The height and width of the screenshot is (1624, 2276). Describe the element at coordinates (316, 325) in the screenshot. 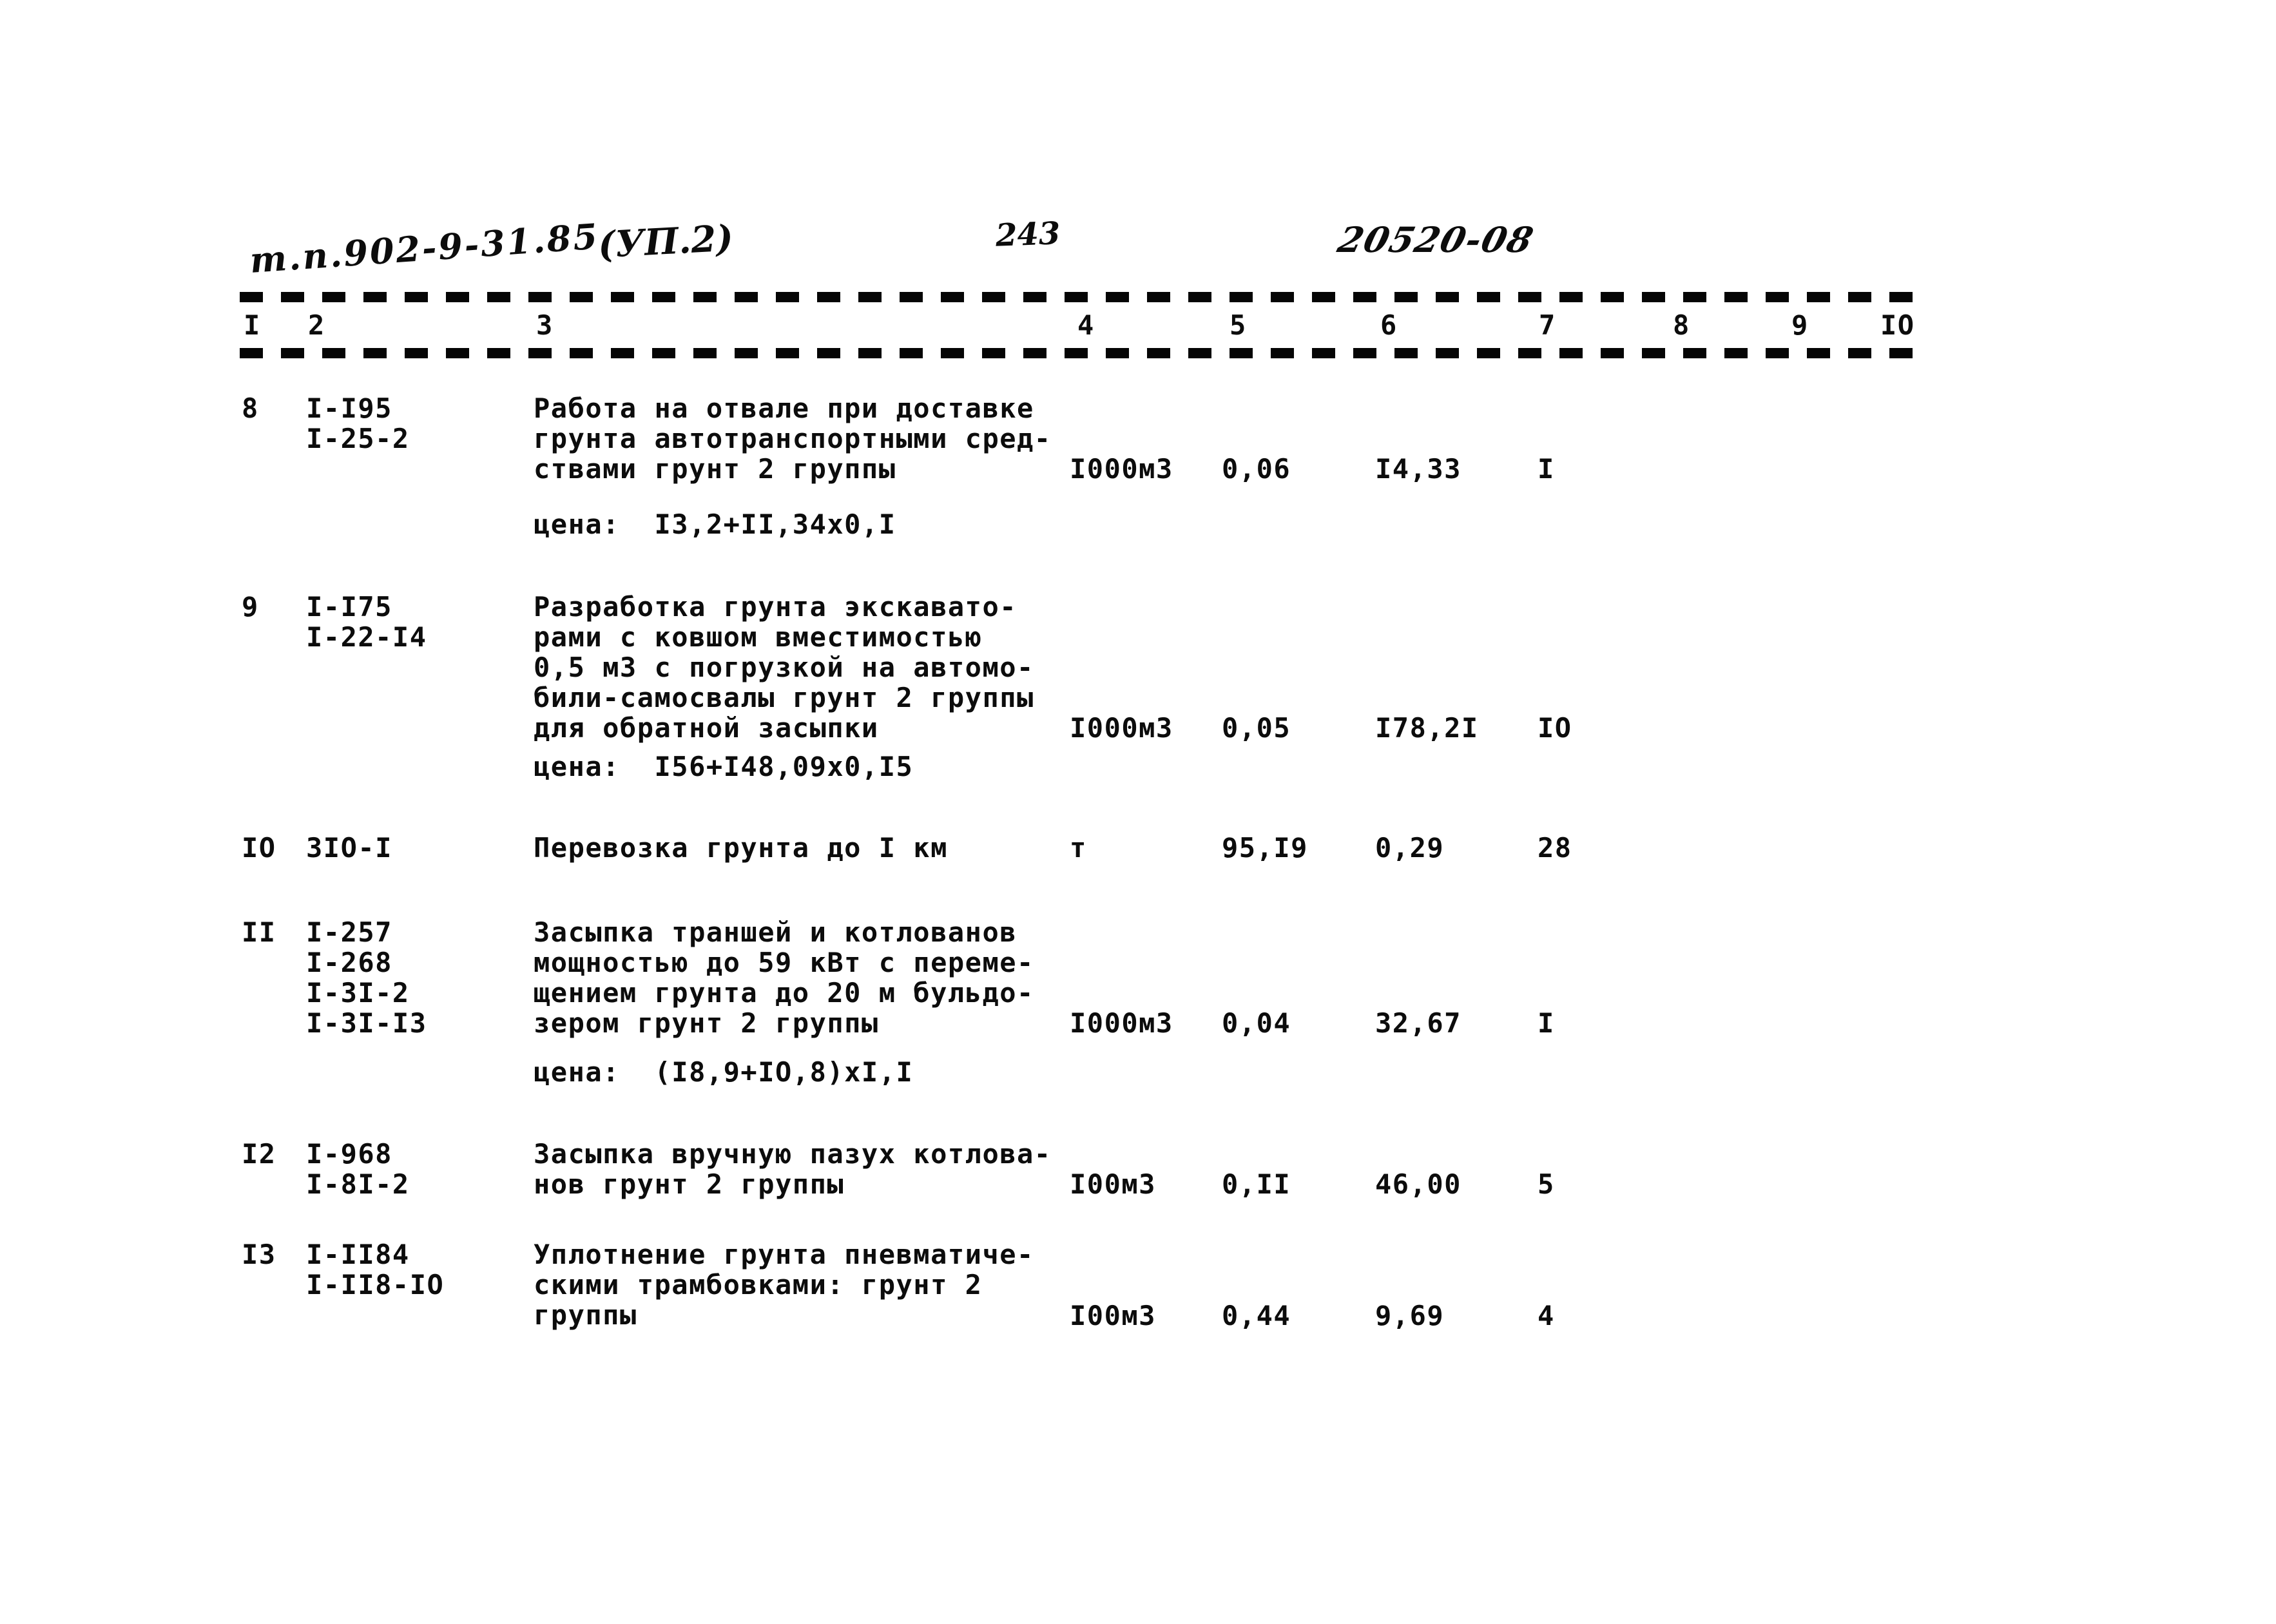

I see `col-header-2: 2` at that location.